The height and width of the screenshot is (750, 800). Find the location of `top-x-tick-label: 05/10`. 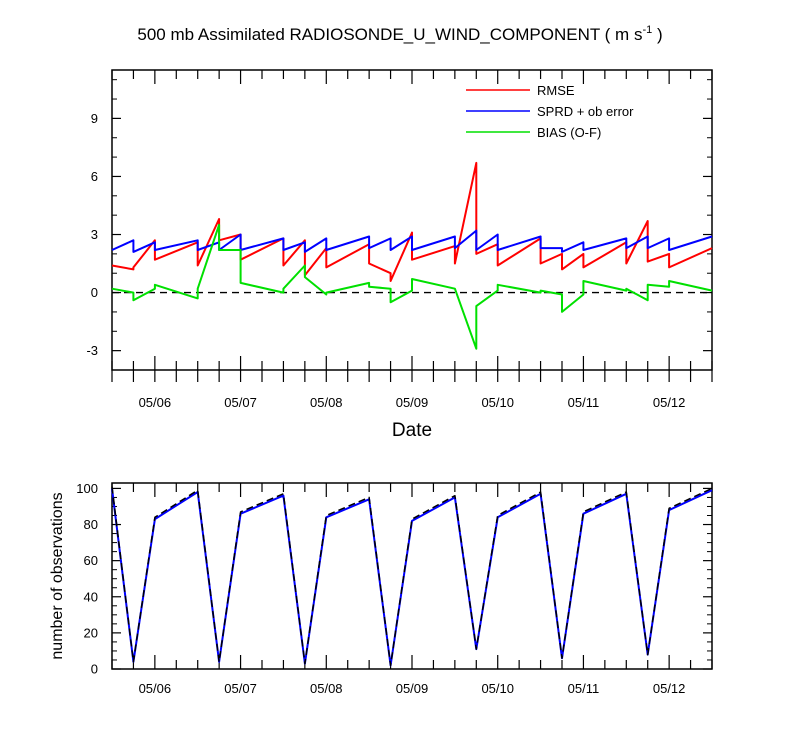

top-x-tick-label: 05/10 is located at coordinates (497, 402).